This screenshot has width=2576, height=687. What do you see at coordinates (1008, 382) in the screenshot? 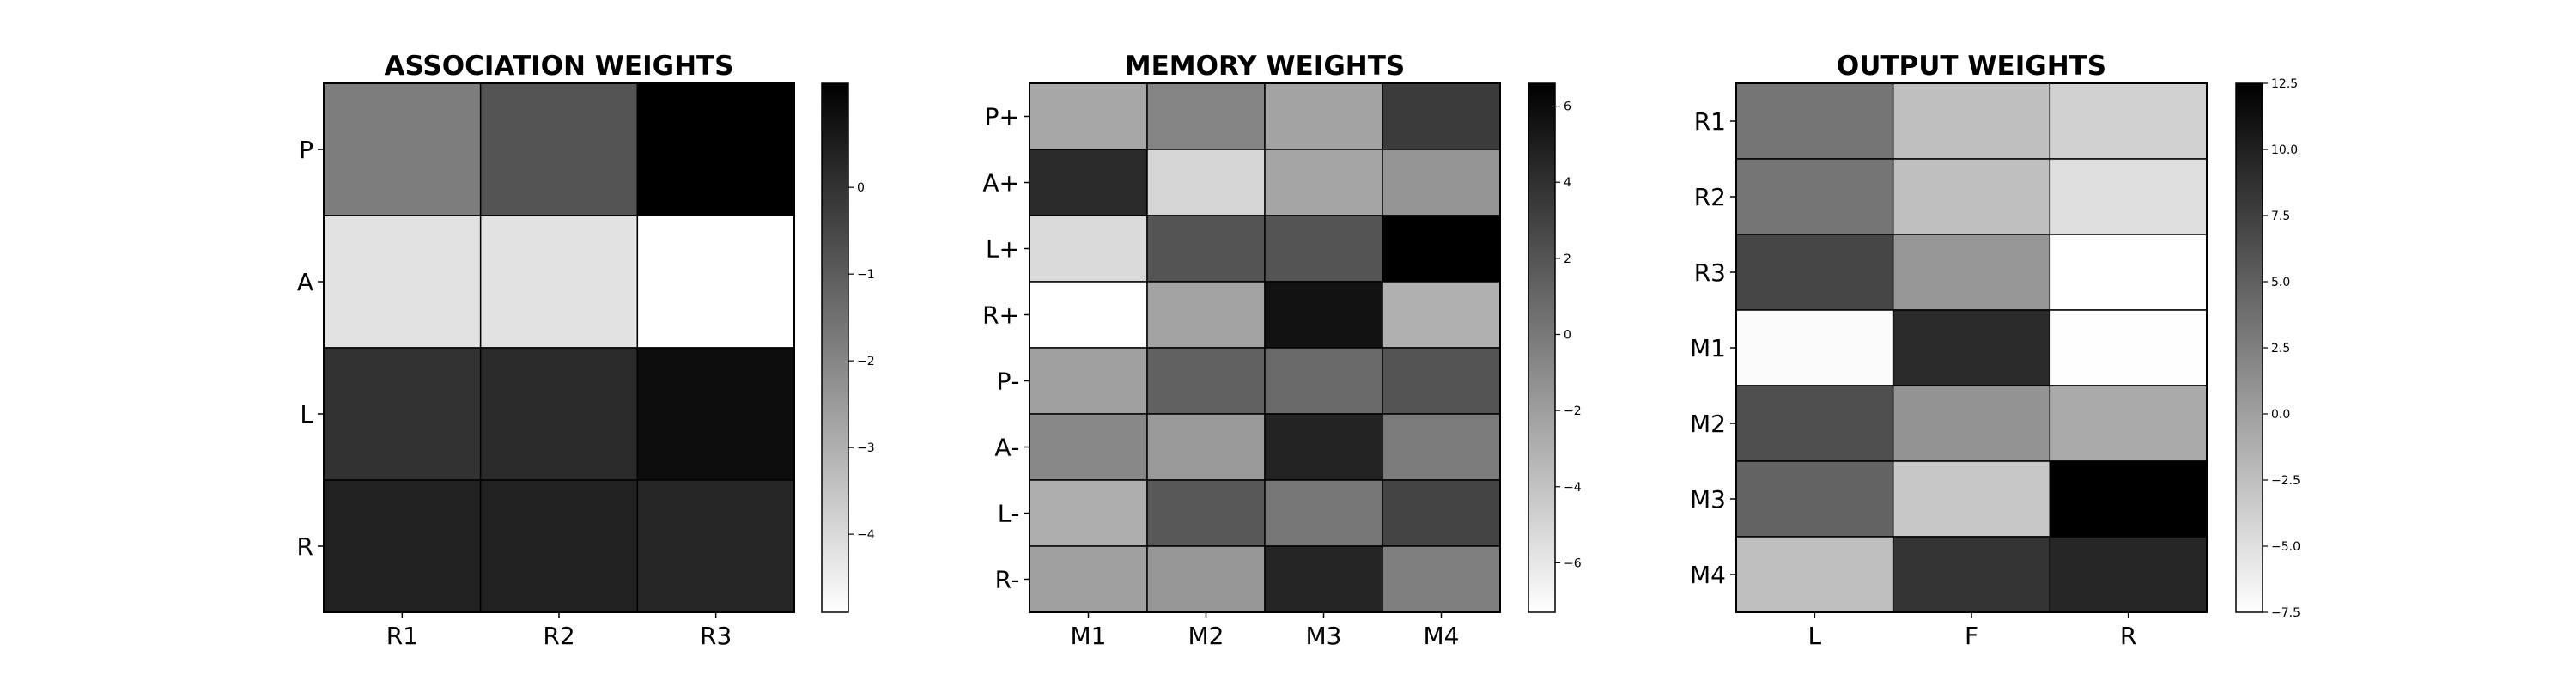
I see `row-label: P-` at bounding box center [1008, 382].